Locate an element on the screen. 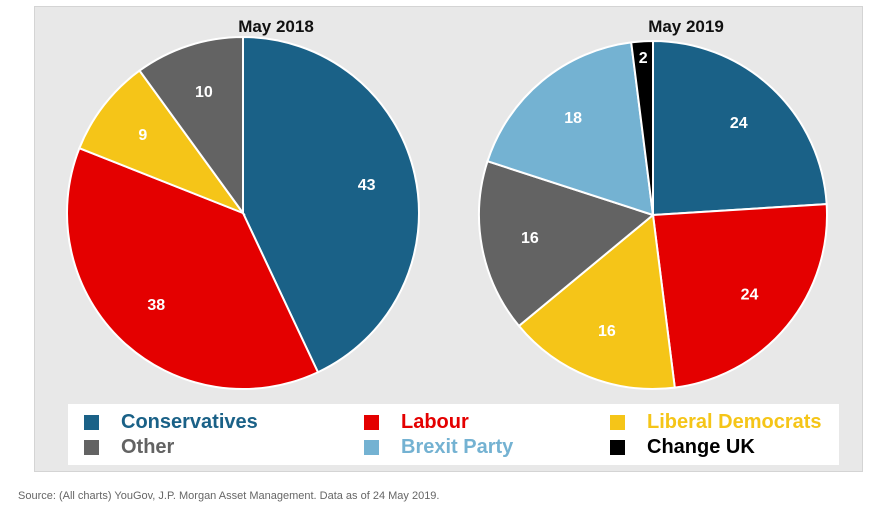  legend-item-liberal-democrats: Liberal Democrats is located at coordinates (716, 422).